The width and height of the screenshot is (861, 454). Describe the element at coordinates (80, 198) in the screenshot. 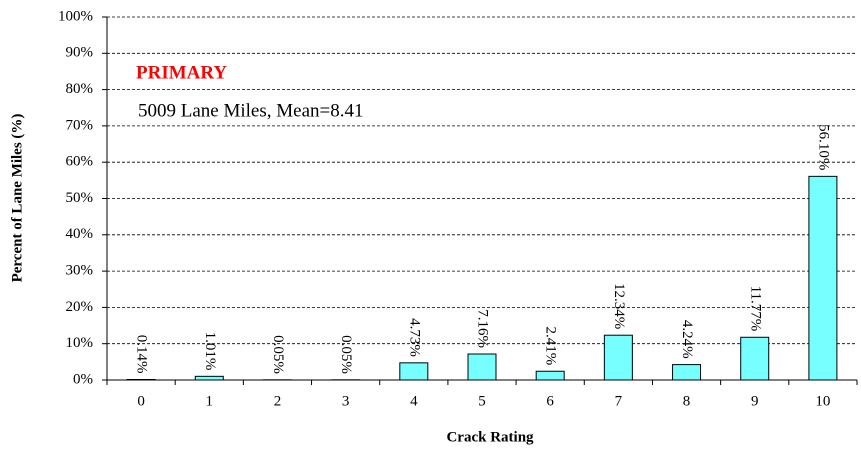

I see `y-tick-label: 50%` at that location.